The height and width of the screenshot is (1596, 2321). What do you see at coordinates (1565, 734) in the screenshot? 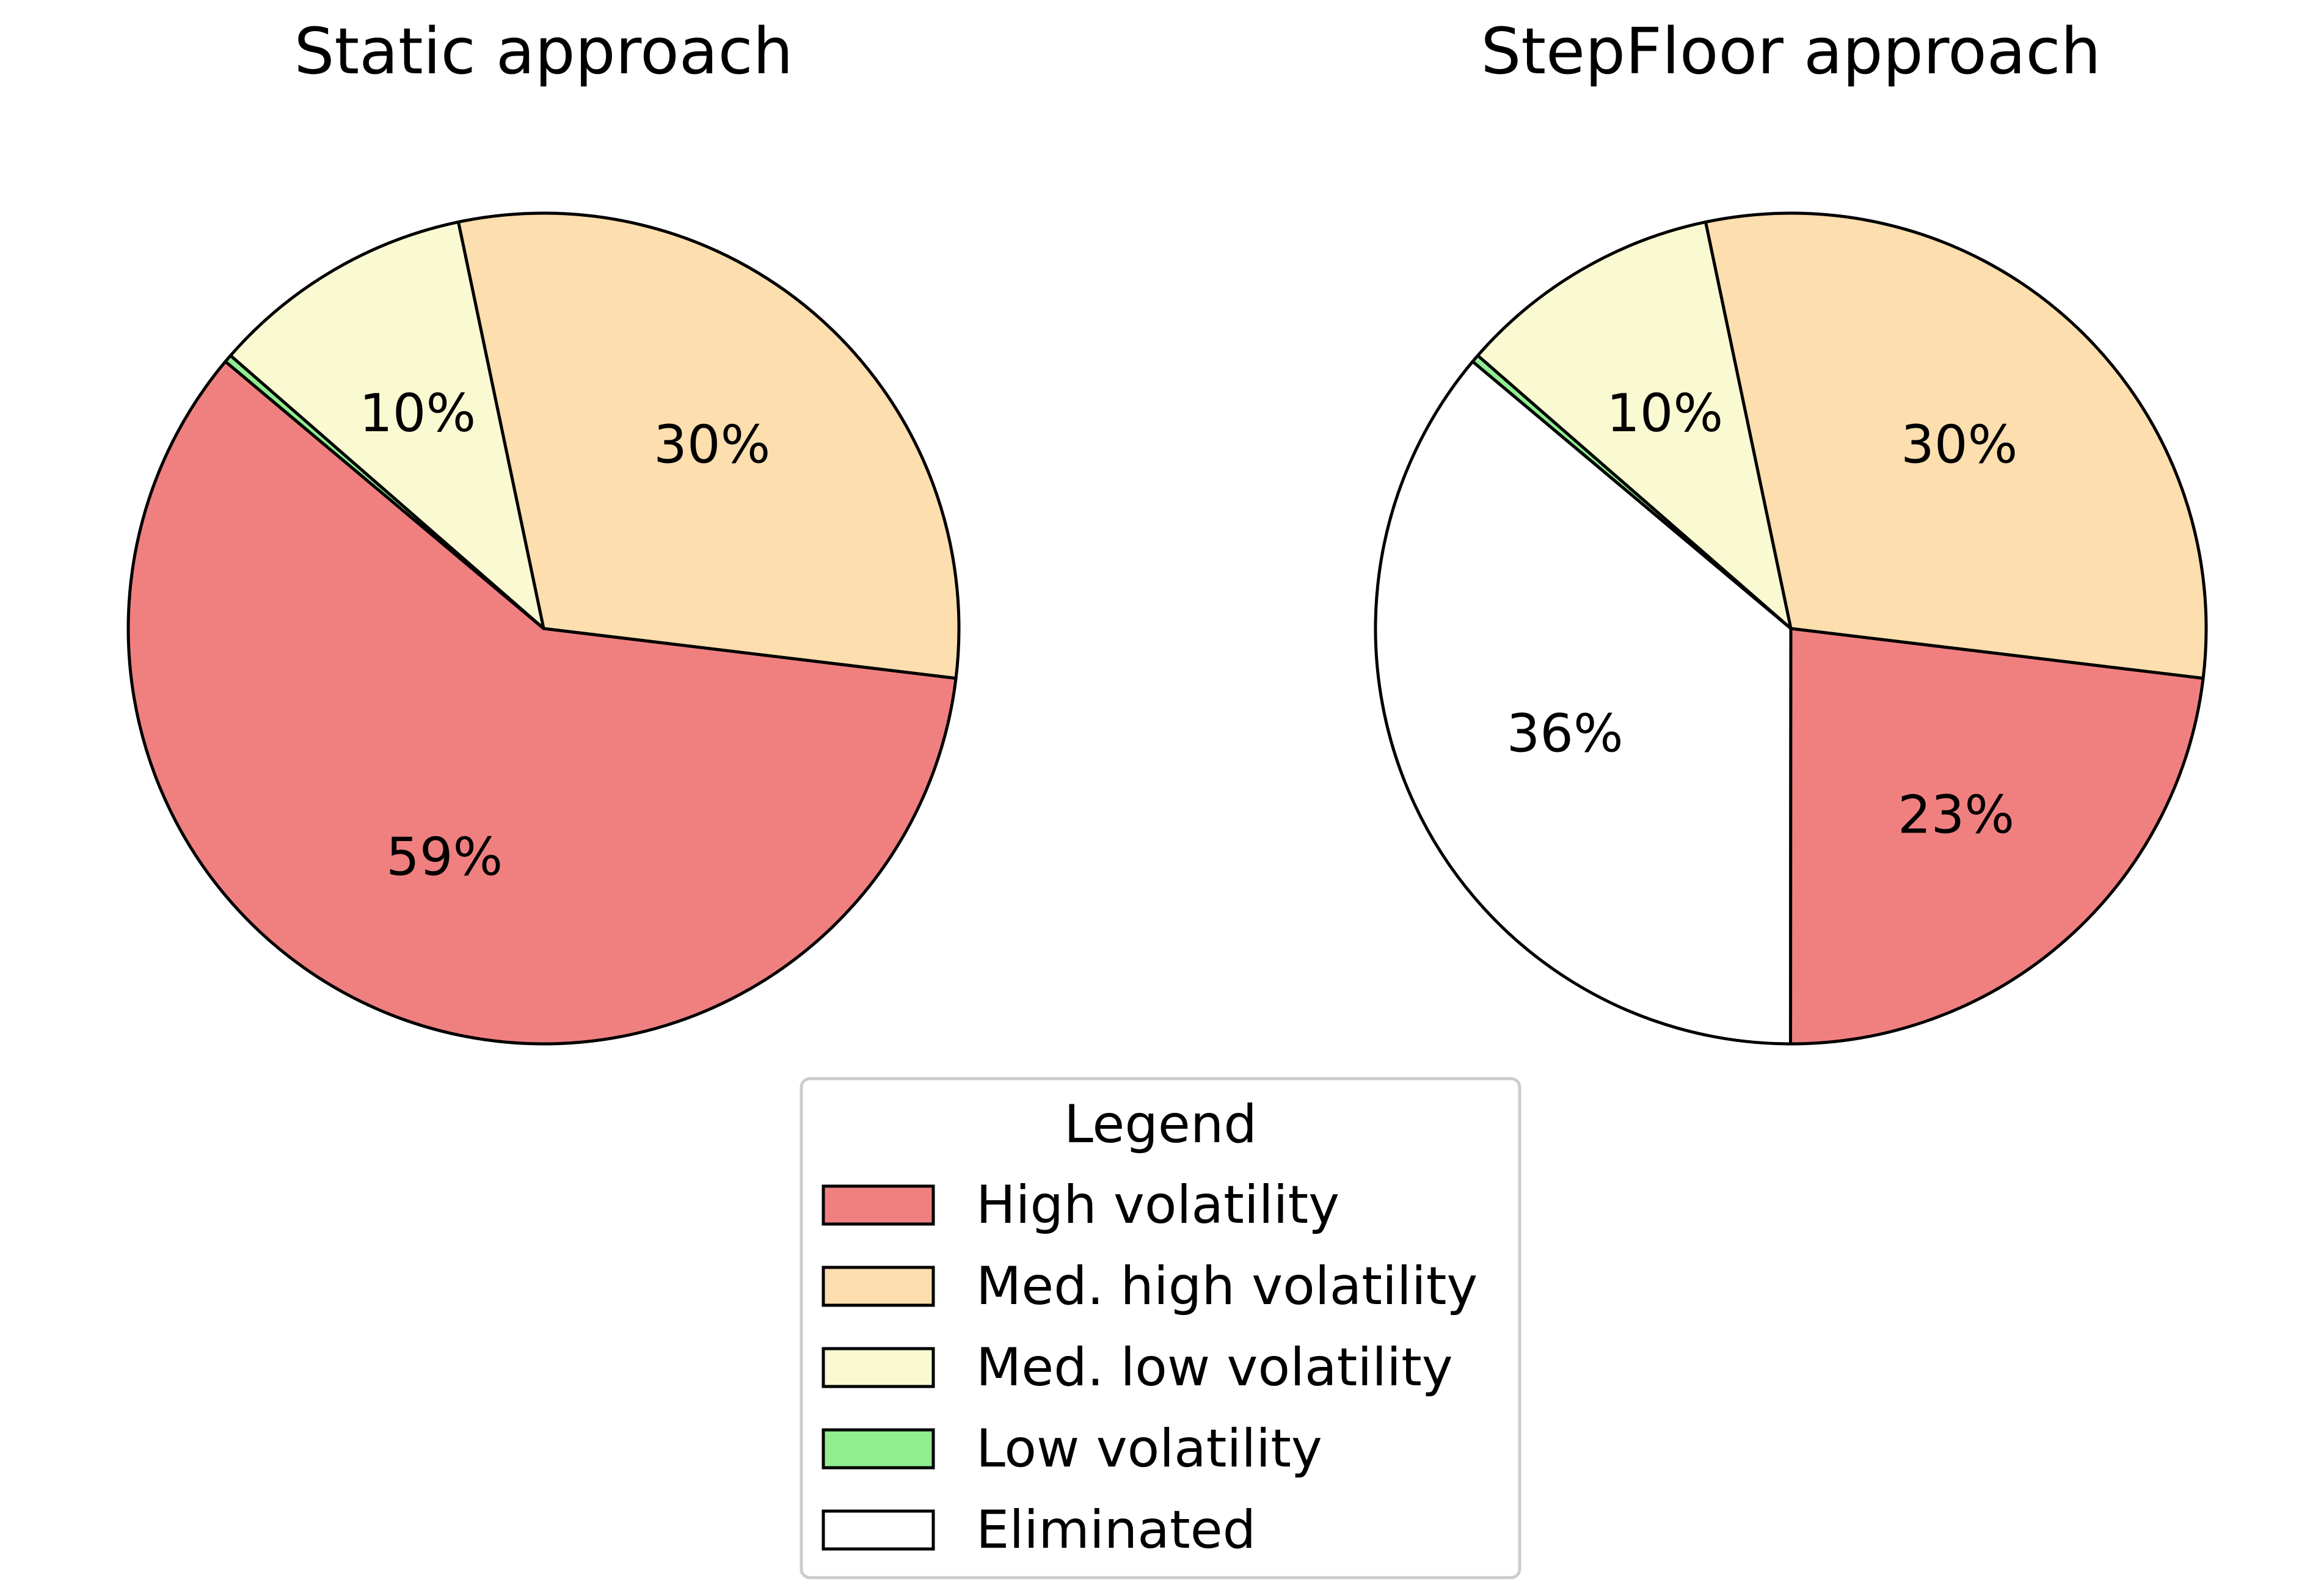
I see `pie-pct-label-stepfloor-eliminated: 36%` at bounding box center [1565, 734].